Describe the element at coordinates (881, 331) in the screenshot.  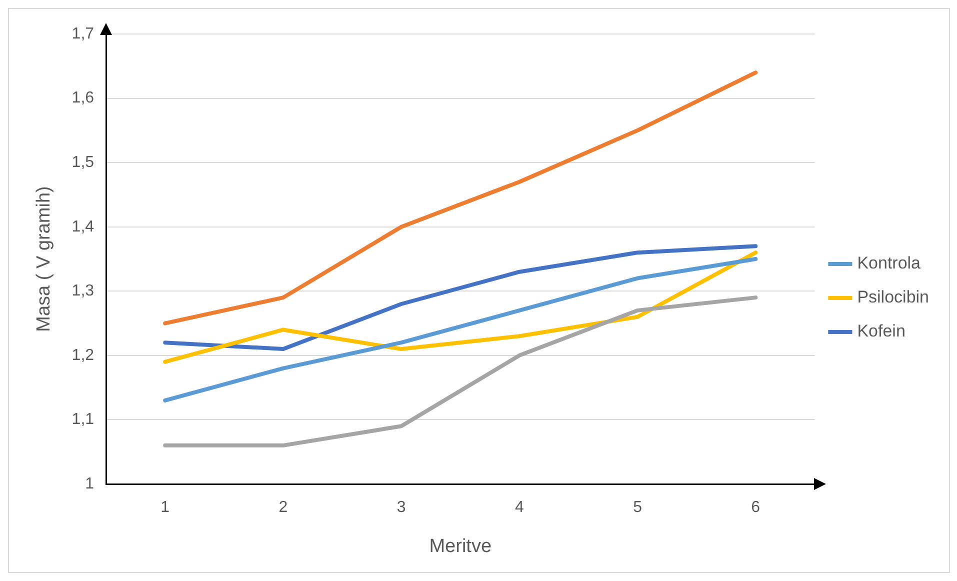
I see `legend-label: Kofein` at that location.